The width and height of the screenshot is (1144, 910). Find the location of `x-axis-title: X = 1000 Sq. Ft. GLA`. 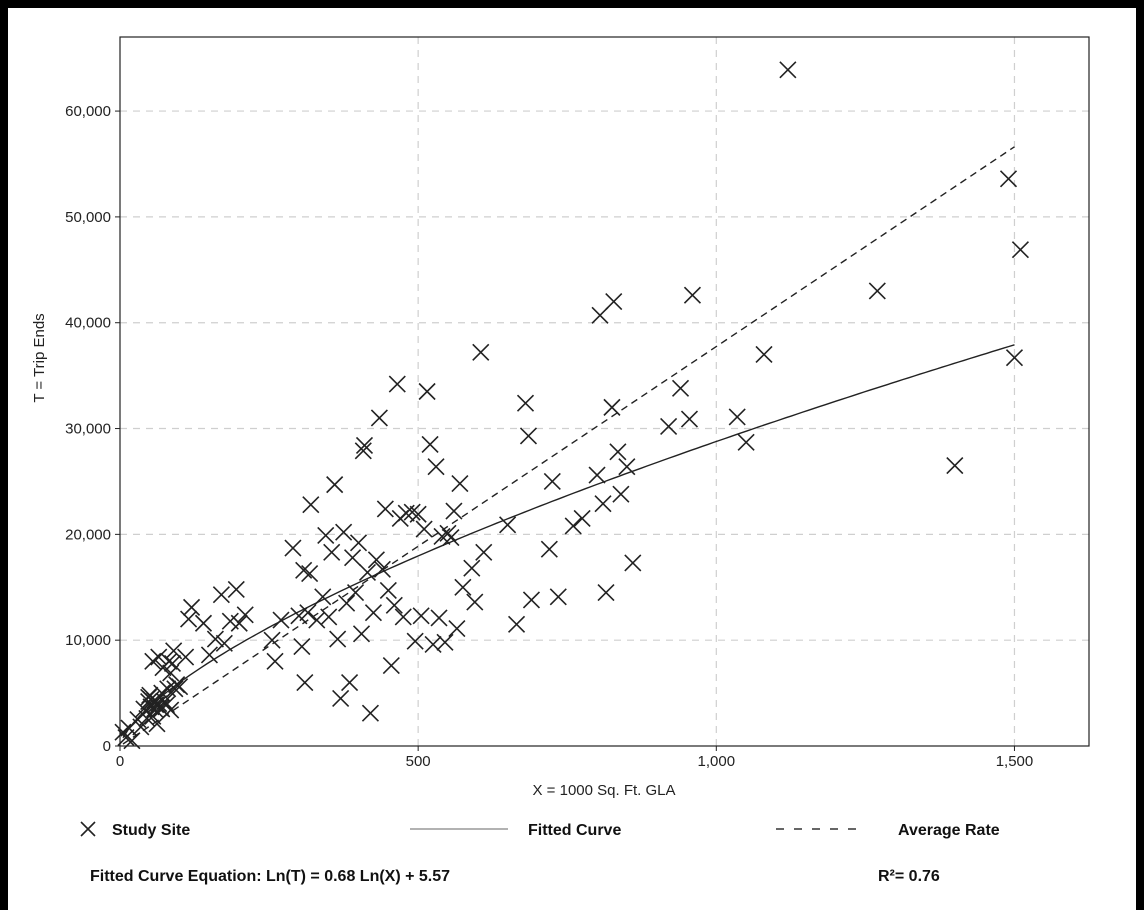

x-axis-title: X = 1000 Sq. Ft. GLA is located at coordinates (604, 790).